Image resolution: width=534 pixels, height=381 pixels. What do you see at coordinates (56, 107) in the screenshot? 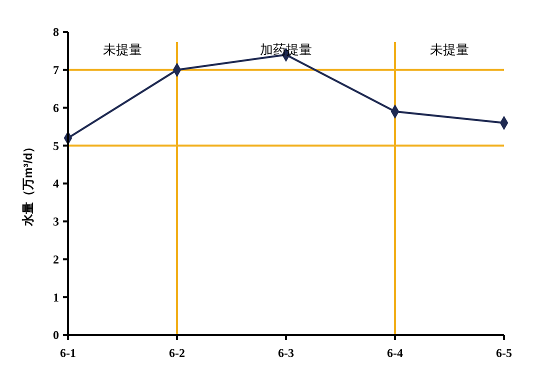
I see `y-tick-label: 6` at bounding box center [56, 107].